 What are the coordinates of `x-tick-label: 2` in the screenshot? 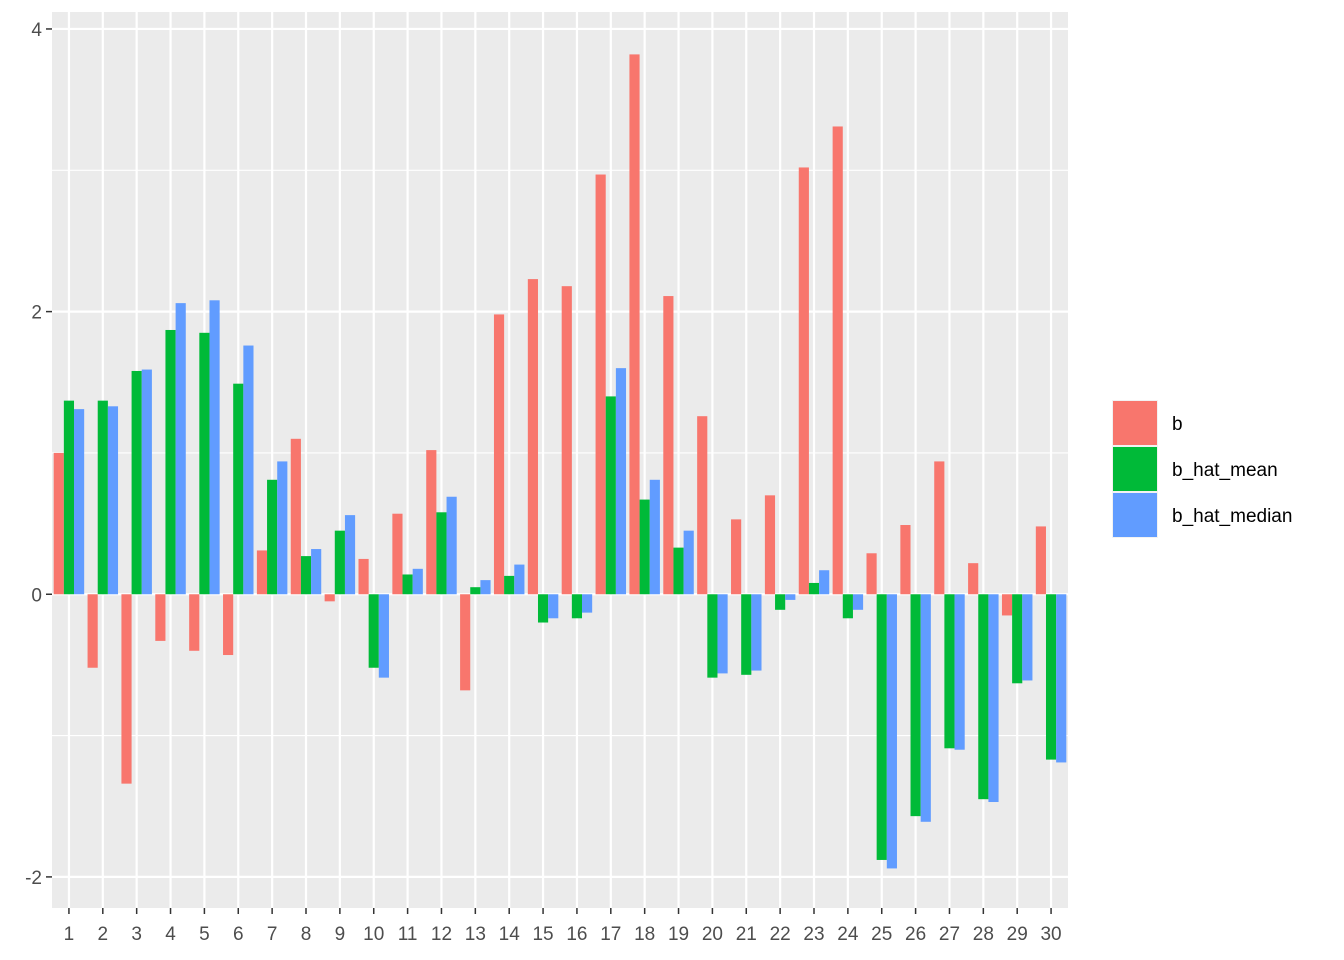 It's located at (103, 934).